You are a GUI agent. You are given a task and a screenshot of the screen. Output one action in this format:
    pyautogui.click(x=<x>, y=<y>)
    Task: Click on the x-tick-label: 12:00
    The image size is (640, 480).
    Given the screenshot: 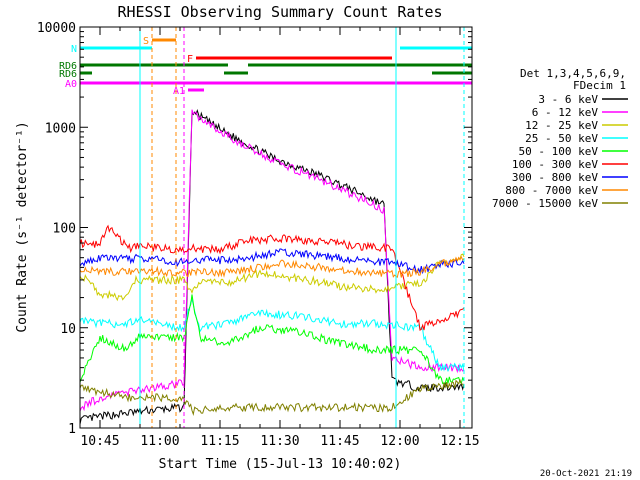 What is the action you would take?
    pyautogui.click(x=399, y=441)
    